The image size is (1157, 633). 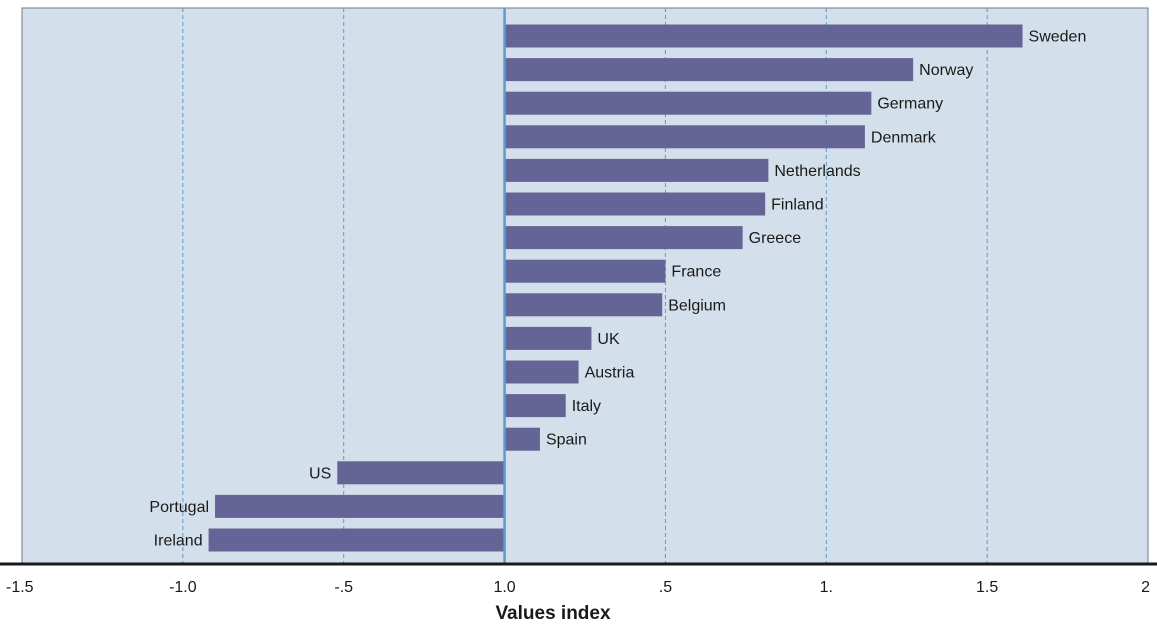 I want to click on bar-label: US, so click(x=320, y=473).